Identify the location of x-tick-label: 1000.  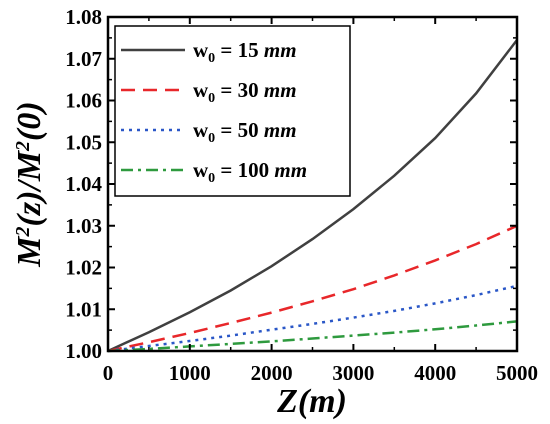
(190, 373).